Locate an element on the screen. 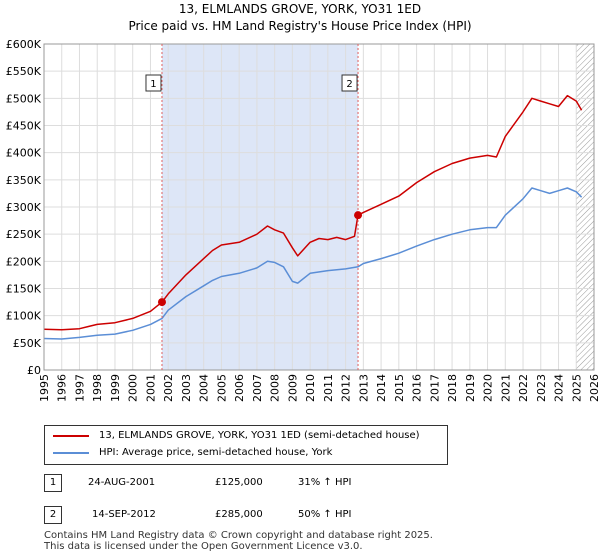 This screenshot has width=600, height=560. y-tick-label: £350K is located at coordinates (24, 180).